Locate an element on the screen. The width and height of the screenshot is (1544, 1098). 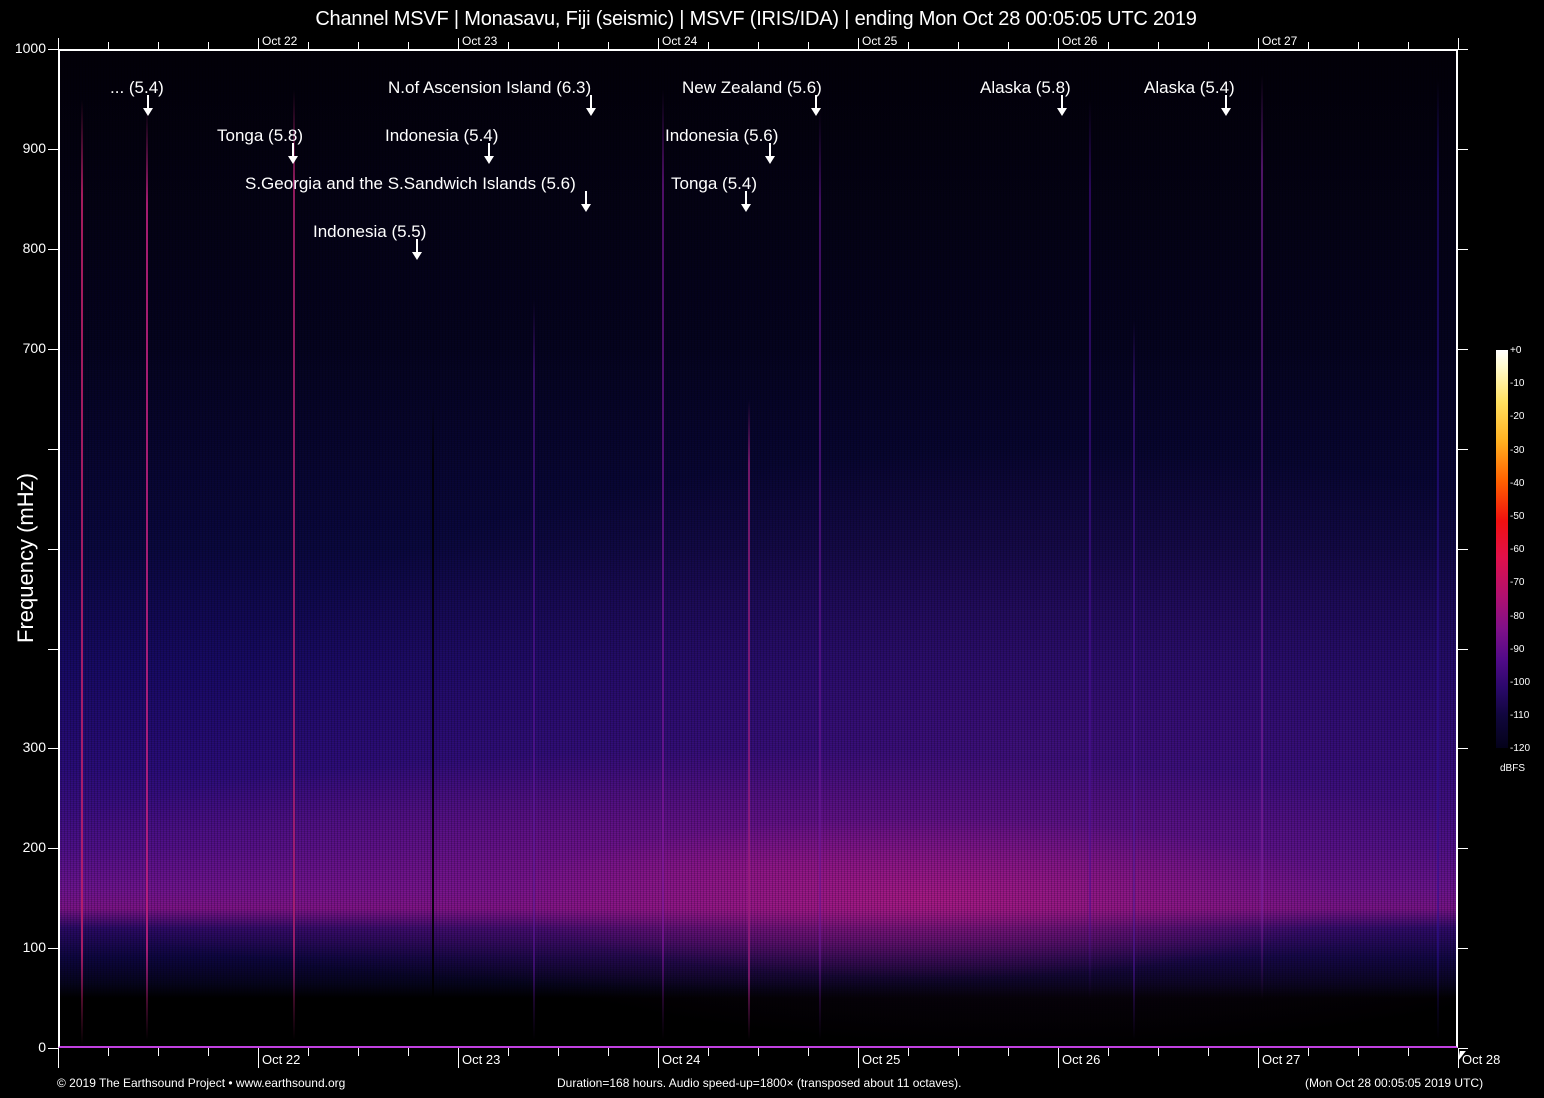
x-label-bottom: Oct 28 is located at coordinates (1481, 1059).